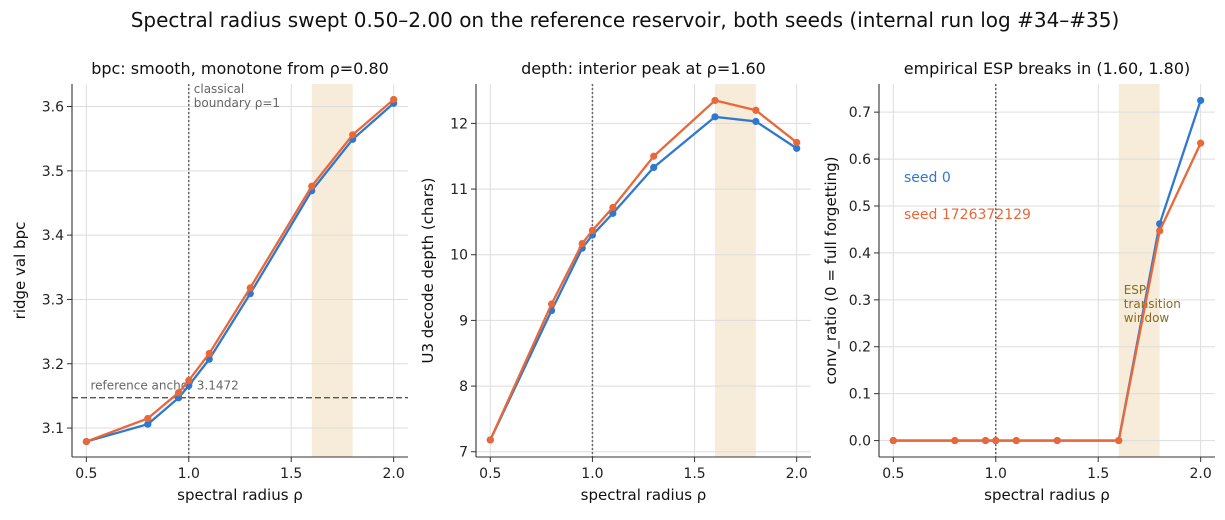 This screenshot has width=1225, height=520. I want to click on esp-window-label: transition, so click(1152, 304).